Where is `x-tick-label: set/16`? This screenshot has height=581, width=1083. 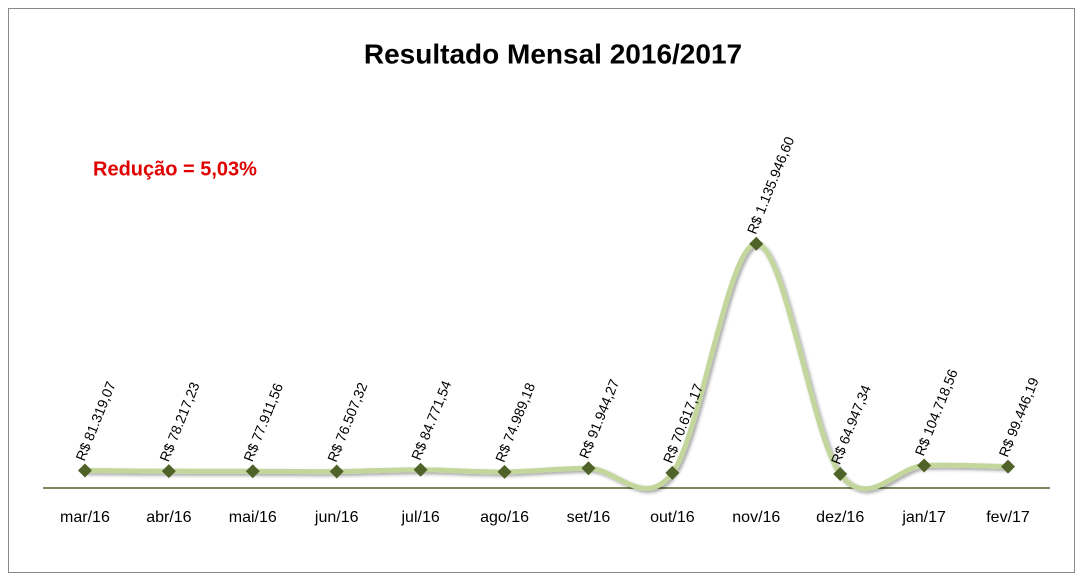
x-tick-label: set/16 is located at coordinates (589, 517).